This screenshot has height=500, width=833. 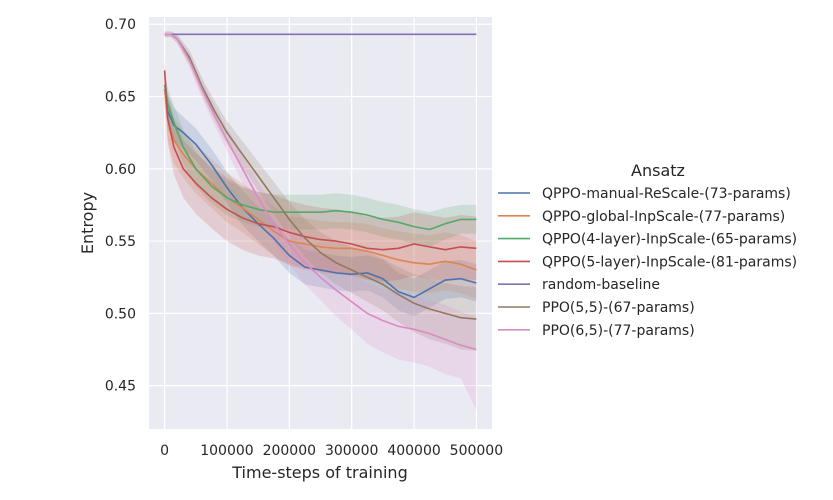 I want to click on legend-entry: QPPO(5-layer)-InpScale-(81-params), so click(x=669, y=262).